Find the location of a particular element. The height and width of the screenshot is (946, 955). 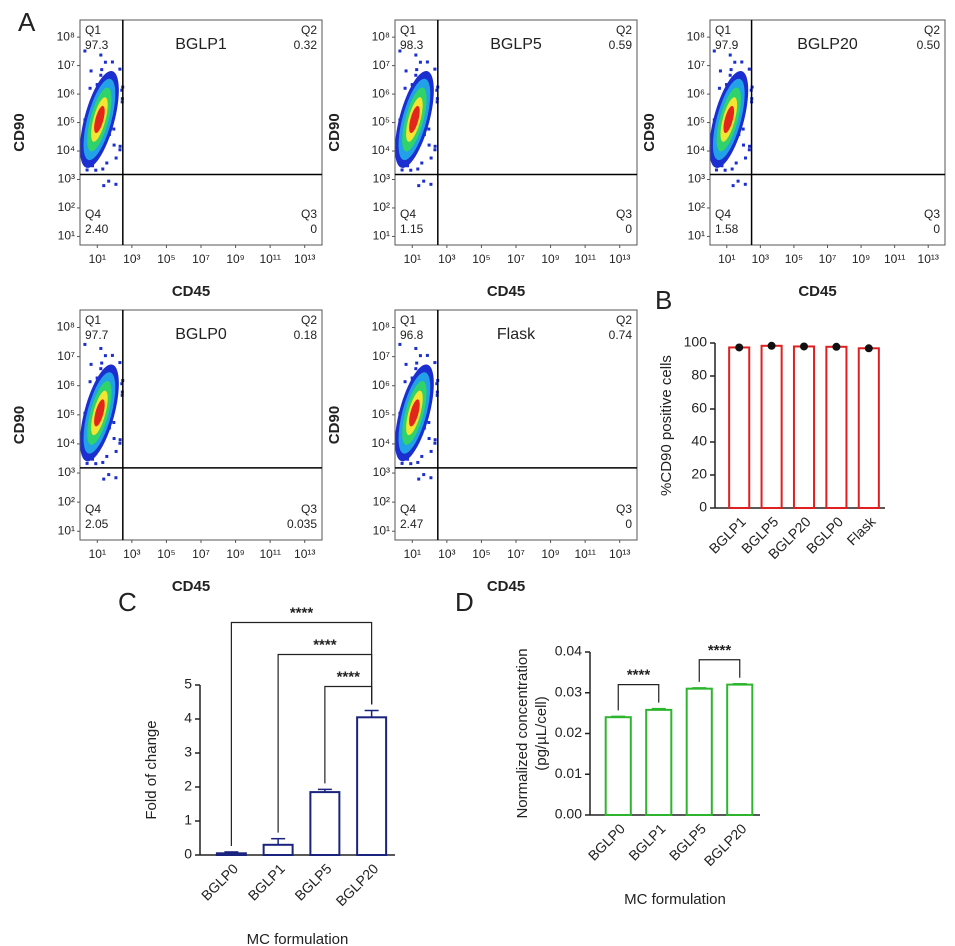

quadrant-name: Q3 is located at coordinates (309, 509).